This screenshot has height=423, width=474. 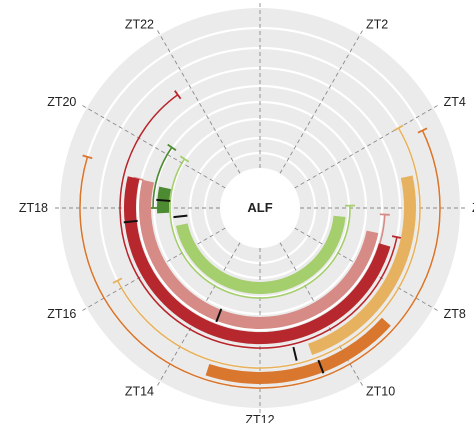 I want to click on series-5-peak-tick, so click(x=295, y=353).